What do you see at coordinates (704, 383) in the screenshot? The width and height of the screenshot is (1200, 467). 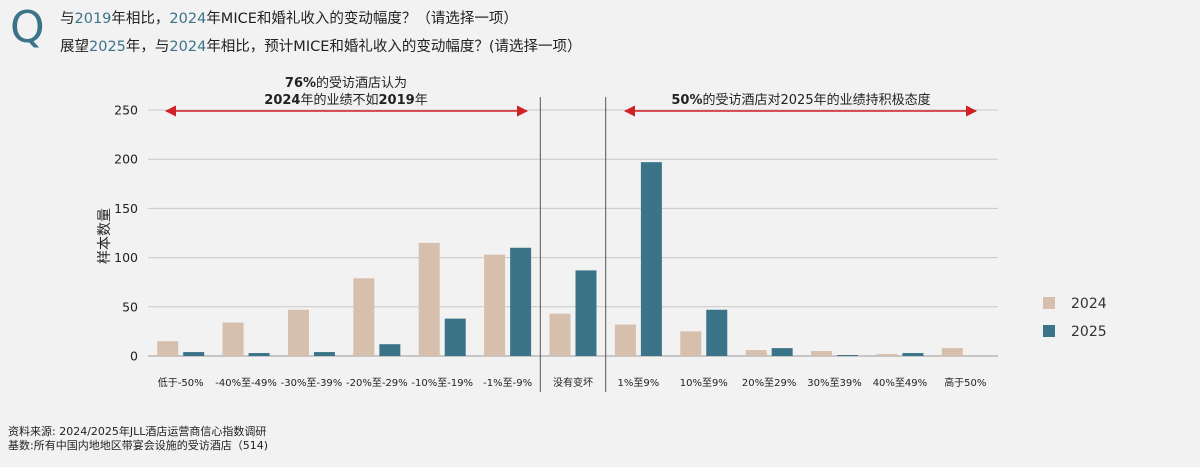 I see `x-tick-label: 10%至9%` at bounding box center [704, 383].